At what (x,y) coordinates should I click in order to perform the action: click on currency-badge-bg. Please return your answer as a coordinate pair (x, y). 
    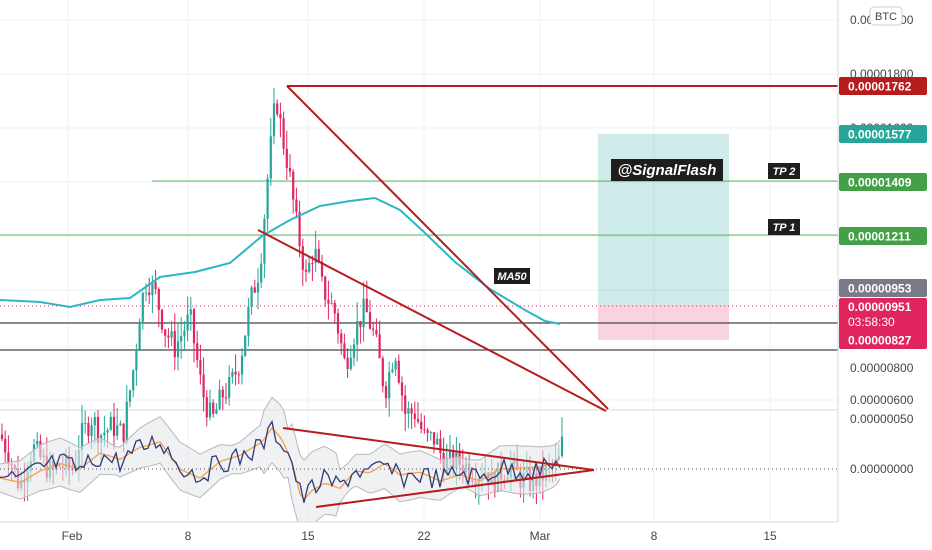
    Looking at the image, I should click on (886, 16).